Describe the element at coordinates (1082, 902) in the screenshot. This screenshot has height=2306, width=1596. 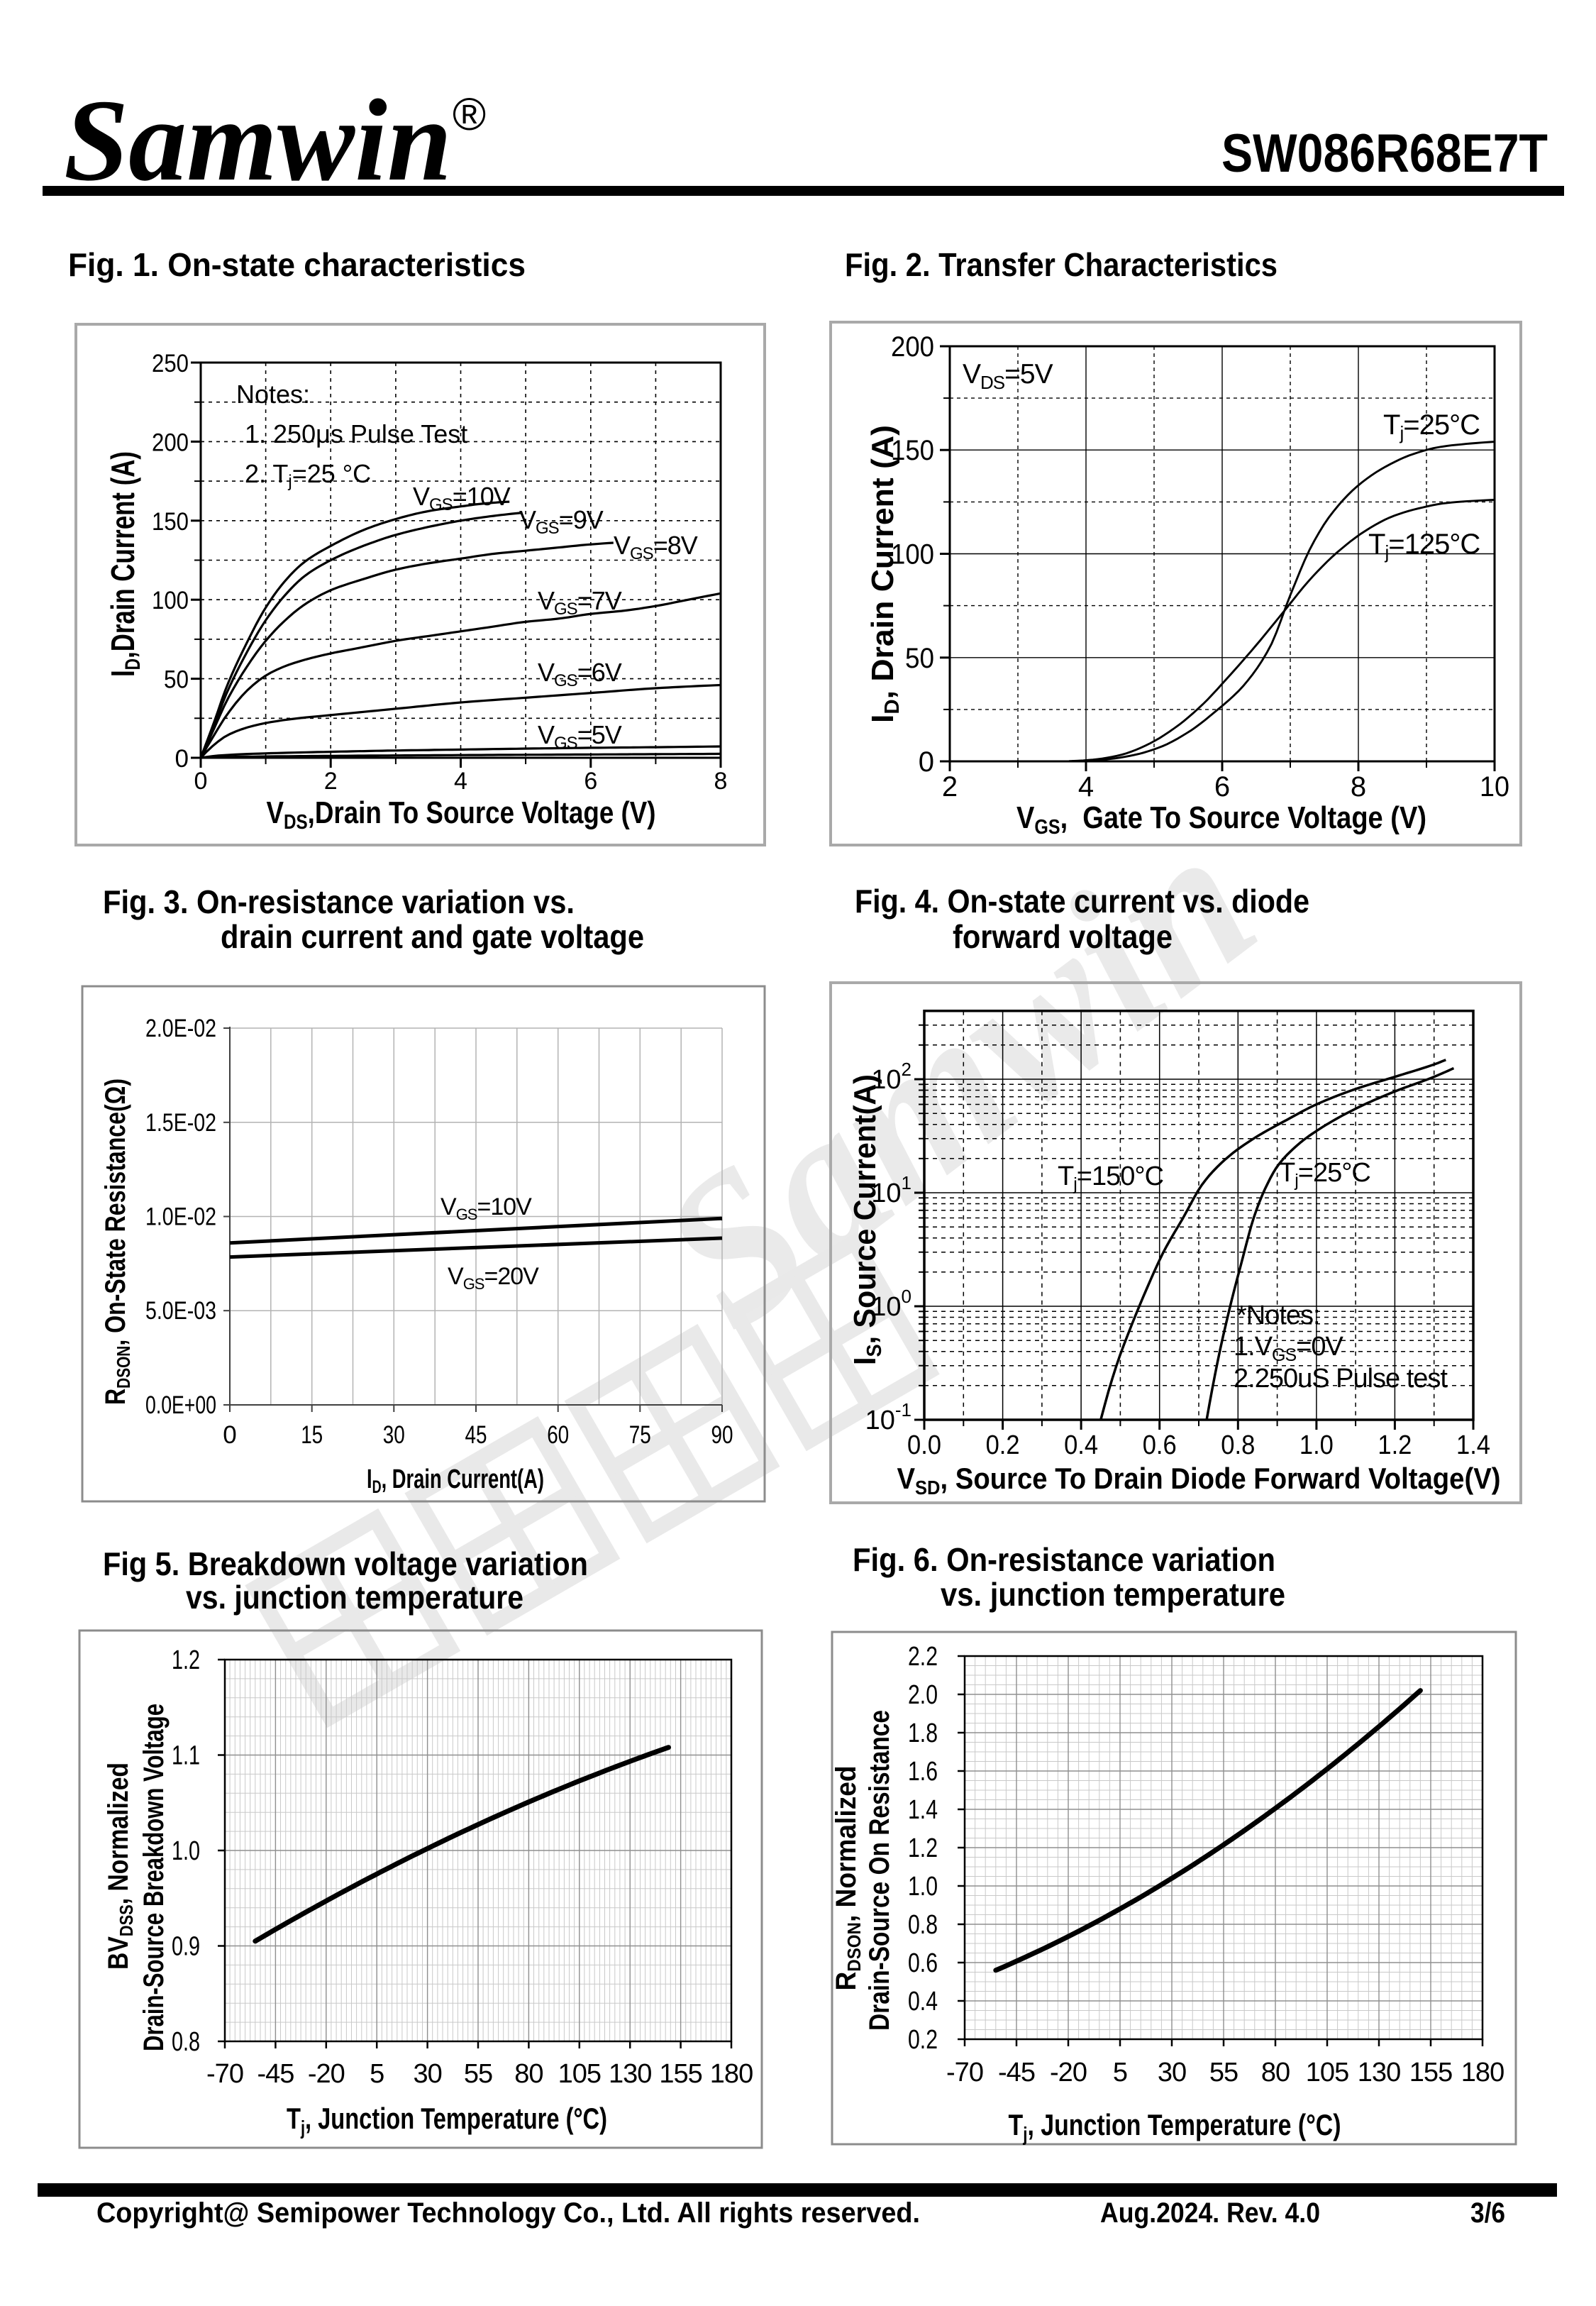
I see `svg-text:Fig. 4. On-state current vs. d: Fig. 4. On-state current vs. diode` at that location.